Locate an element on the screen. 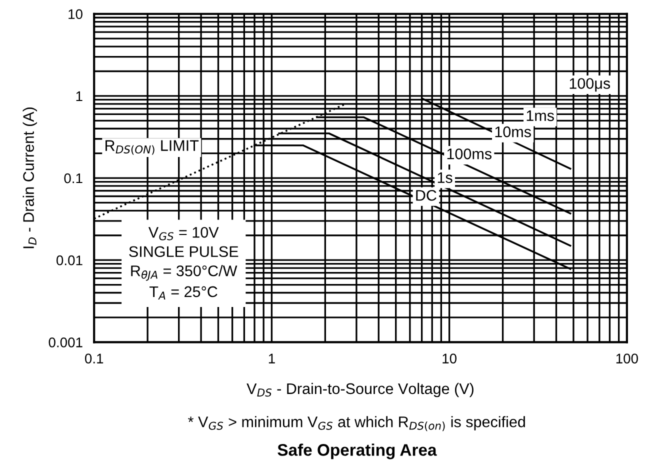 The height and width of the screenshot is (463, 649). annotation: 1ms is located at coordinates (540, 116).